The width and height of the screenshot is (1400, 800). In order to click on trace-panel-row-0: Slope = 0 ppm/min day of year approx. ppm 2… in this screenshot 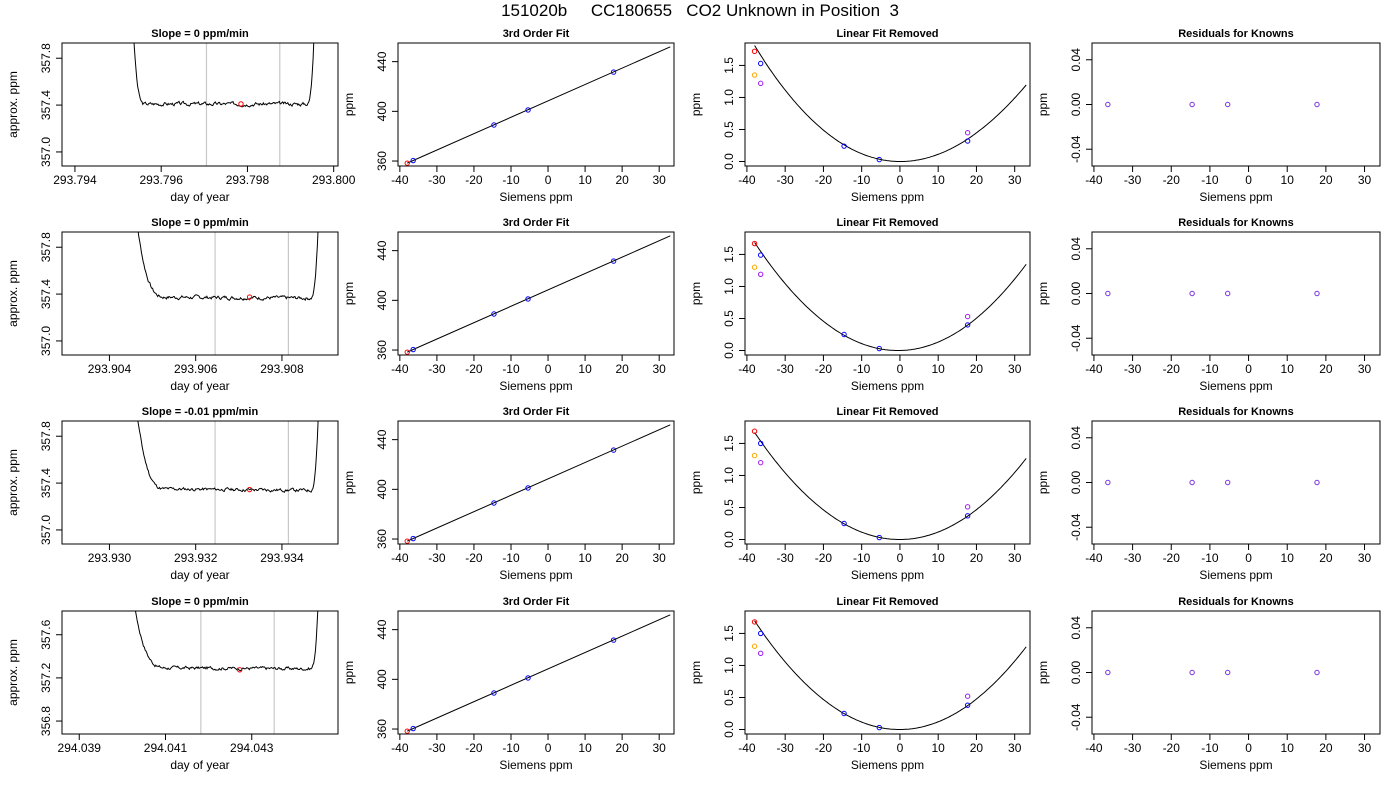, I will do `click(181, 116)`.